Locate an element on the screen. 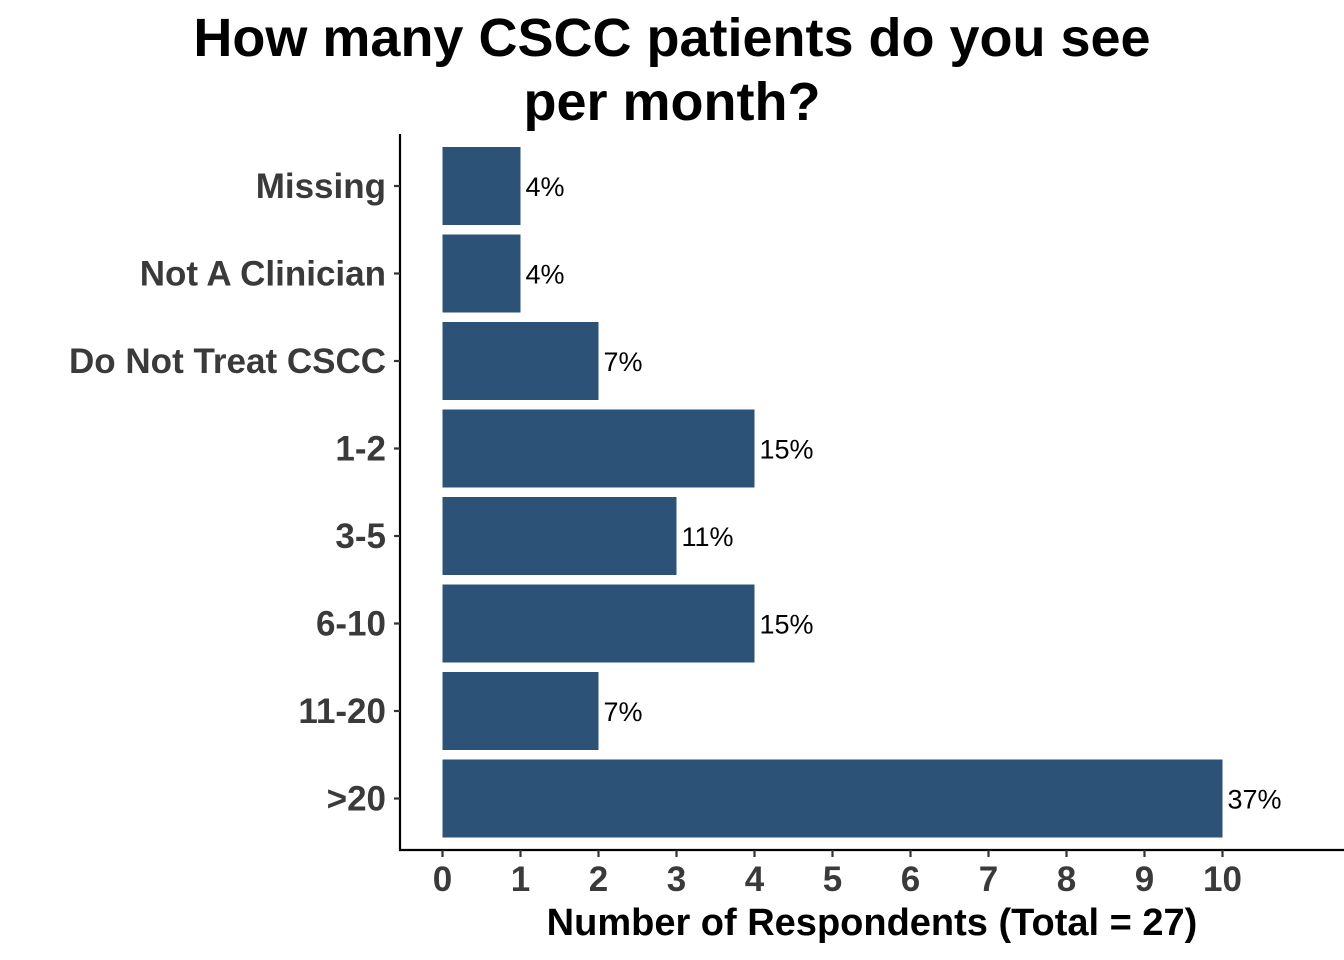 Image resolution: width=1344 pixels, height=960 pixels. x-tick-label: 9 is located at coordinates (1144, 879).